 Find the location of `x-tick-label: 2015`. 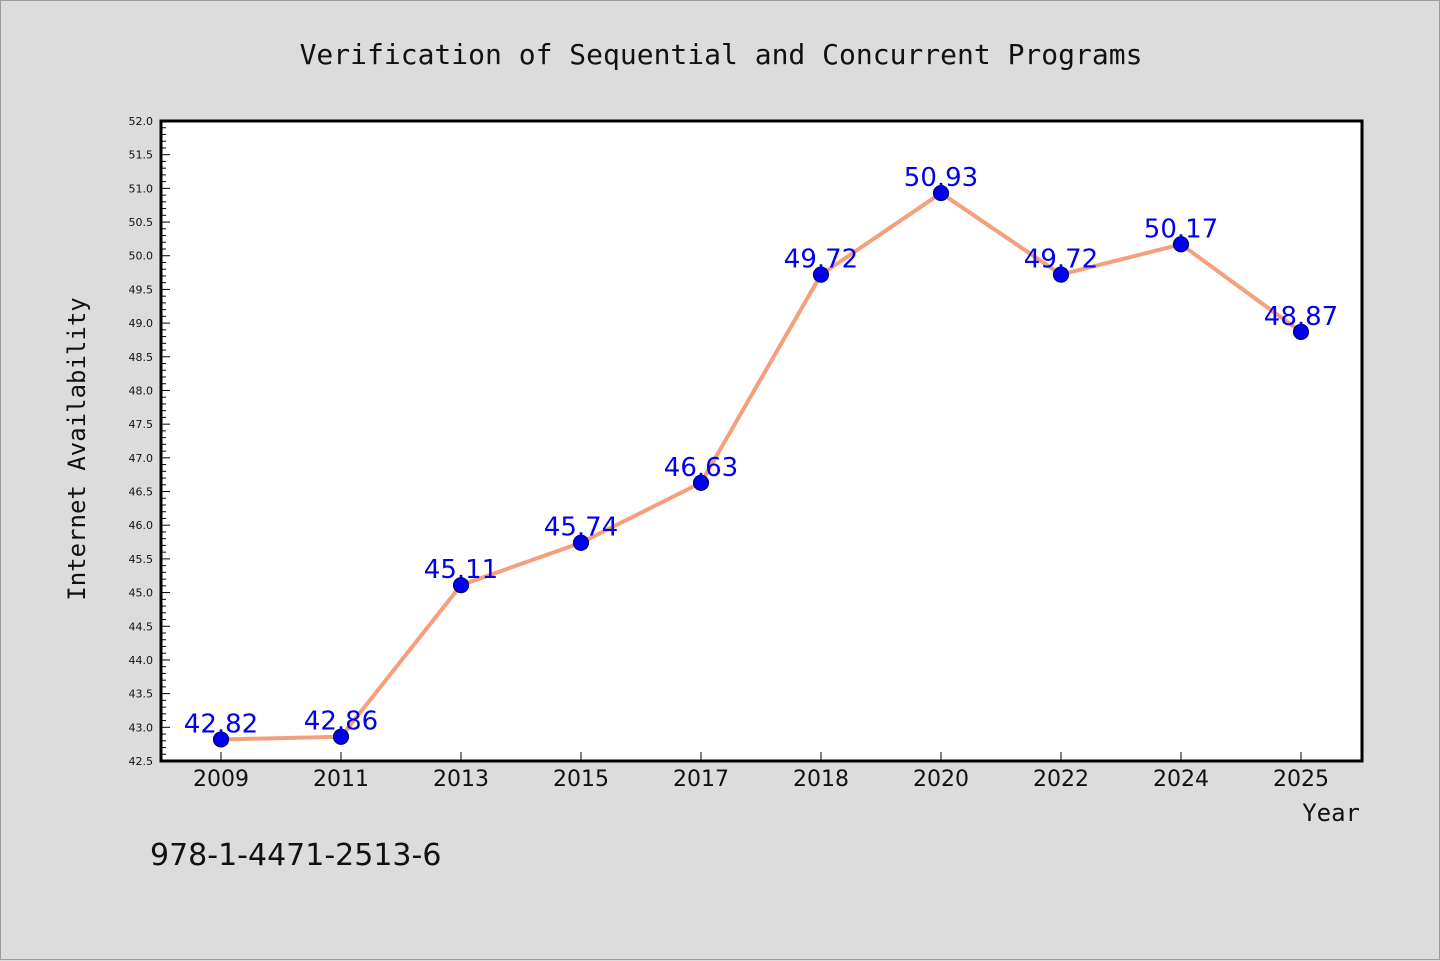

x-tick-label: 2015 is located at coordinates (581, 779).